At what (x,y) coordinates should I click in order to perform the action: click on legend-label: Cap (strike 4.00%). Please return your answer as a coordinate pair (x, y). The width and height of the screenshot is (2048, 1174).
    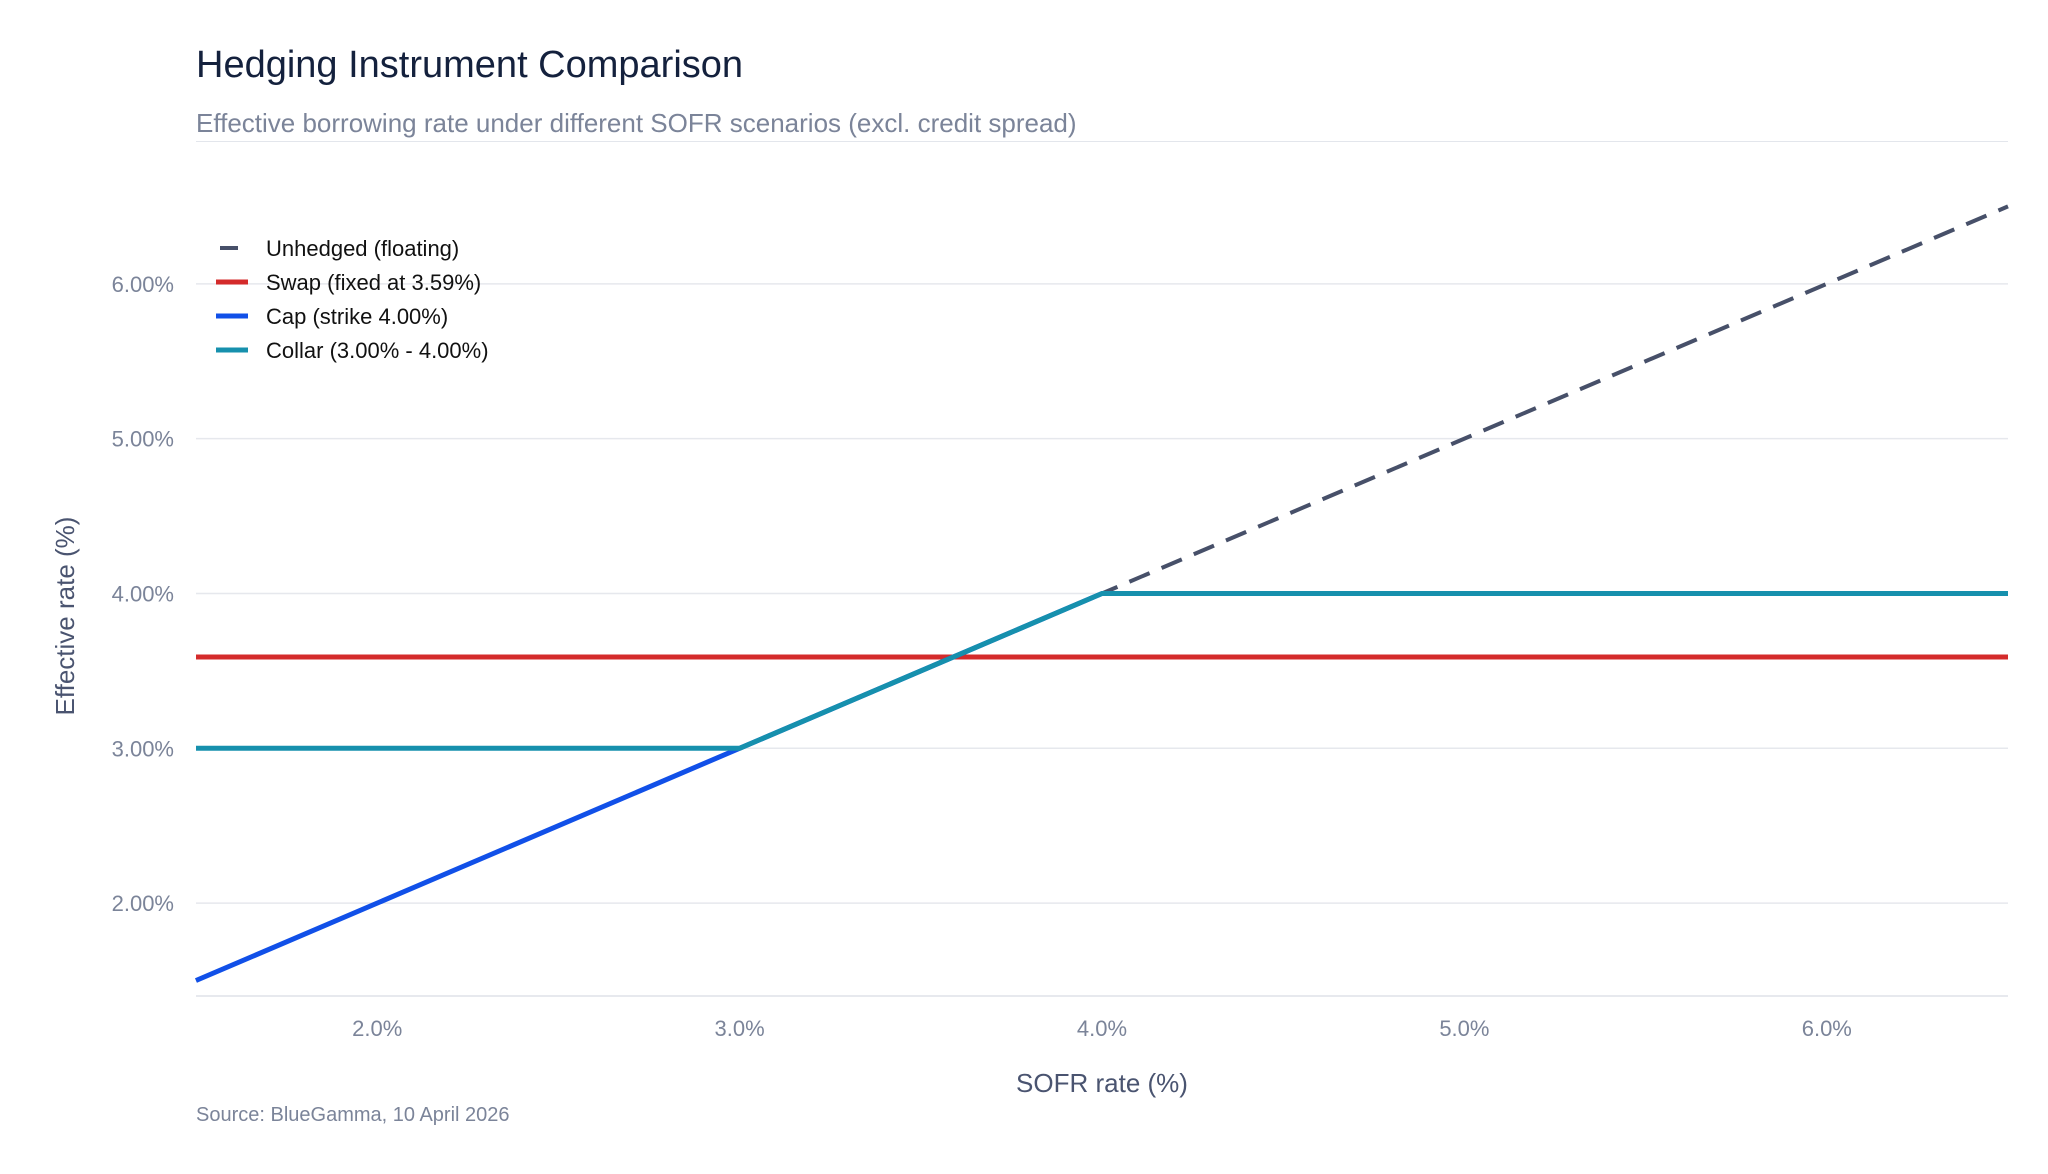
    Looking at the image, I should click on (357, 316).